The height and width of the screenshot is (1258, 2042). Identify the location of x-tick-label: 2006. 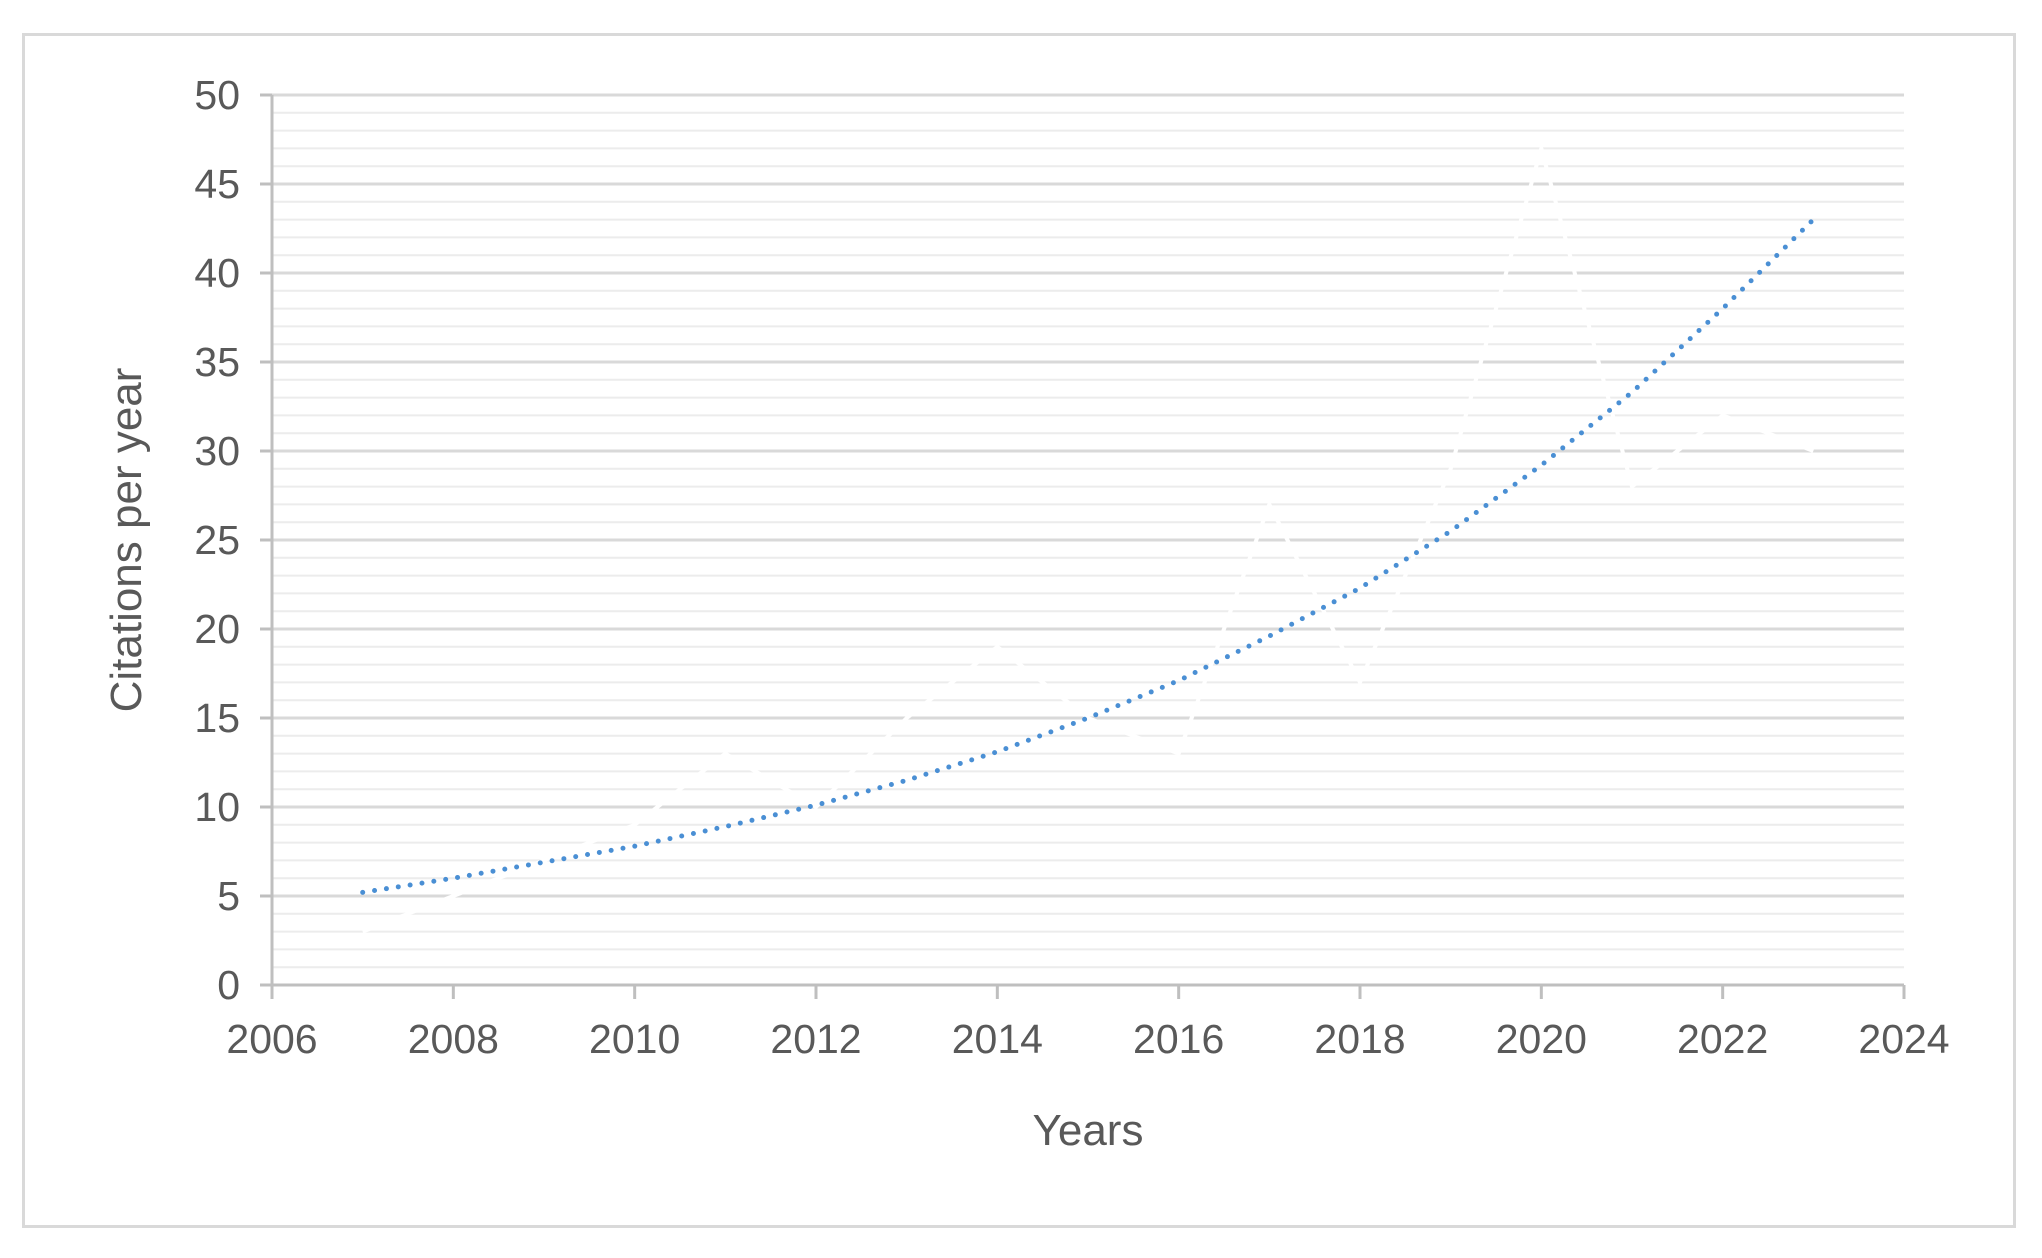
(271, 1039).